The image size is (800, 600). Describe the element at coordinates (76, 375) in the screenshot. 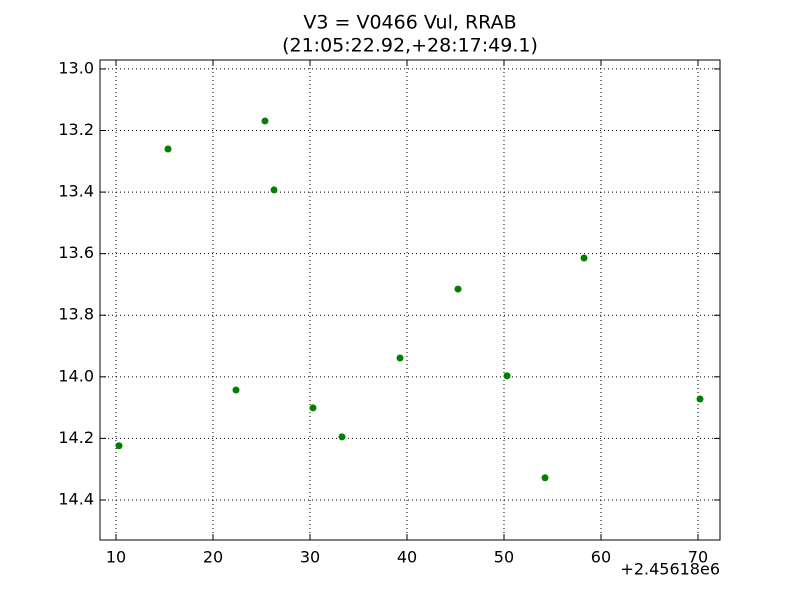

I see `y-tick-label: 14.0` at that location.